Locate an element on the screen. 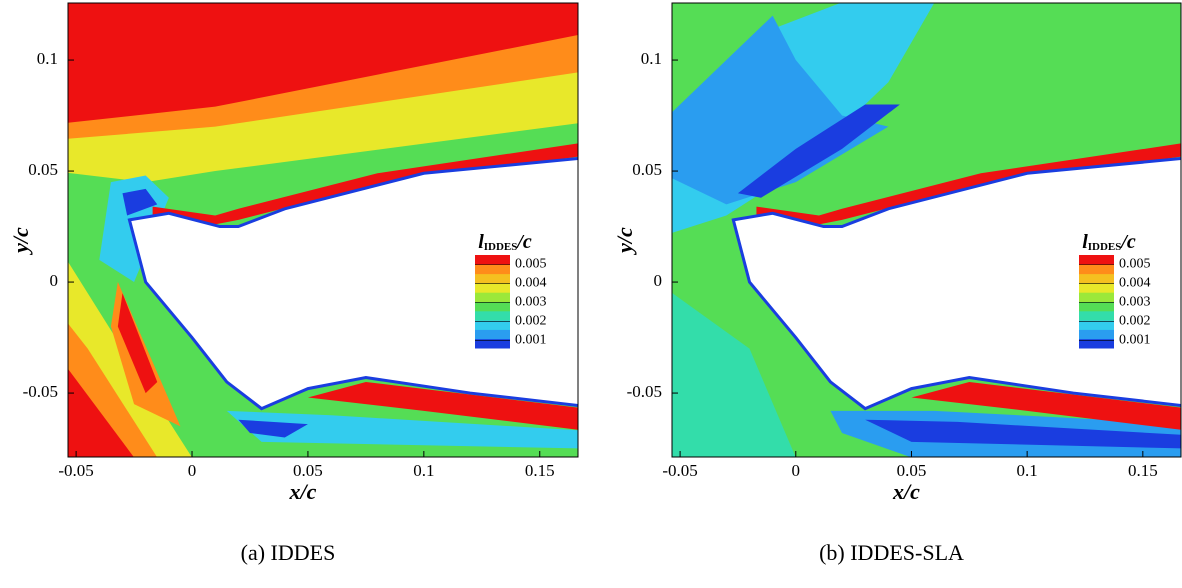 The height and width of the screenshot is (588, 1182). caption: (b) IDDES-SLA is located at coordinates (891, 552).